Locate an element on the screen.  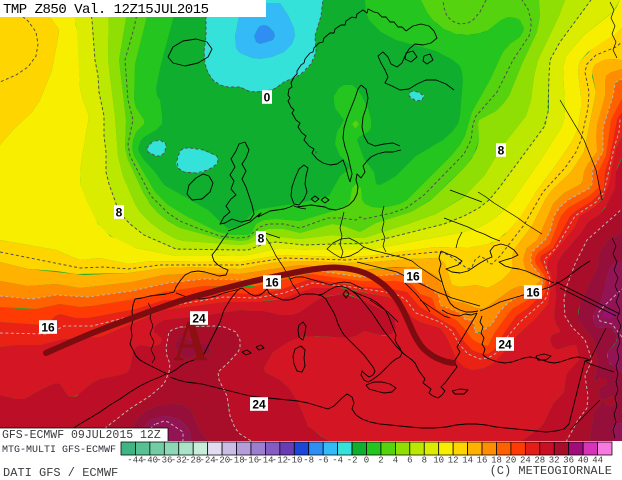
svg-text: -24 is located at coordinates (207, 461).